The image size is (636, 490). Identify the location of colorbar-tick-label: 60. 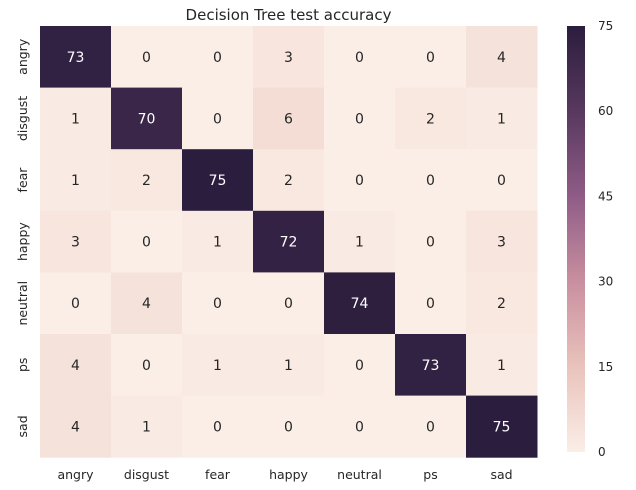
(605, 111).